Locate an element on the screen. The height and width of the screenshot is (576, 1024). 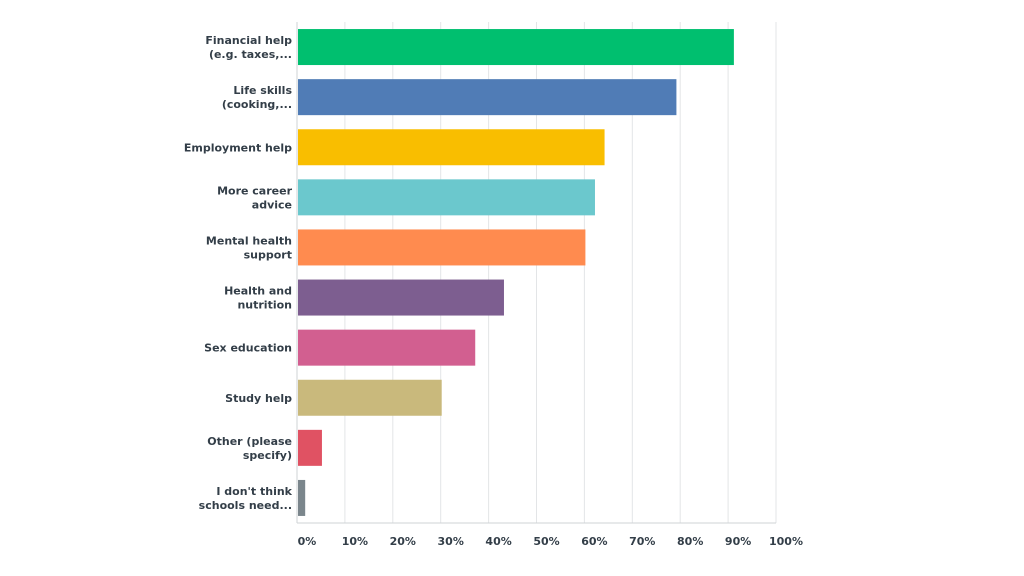
category-label-line: More career is located at coordinates (255, 190).